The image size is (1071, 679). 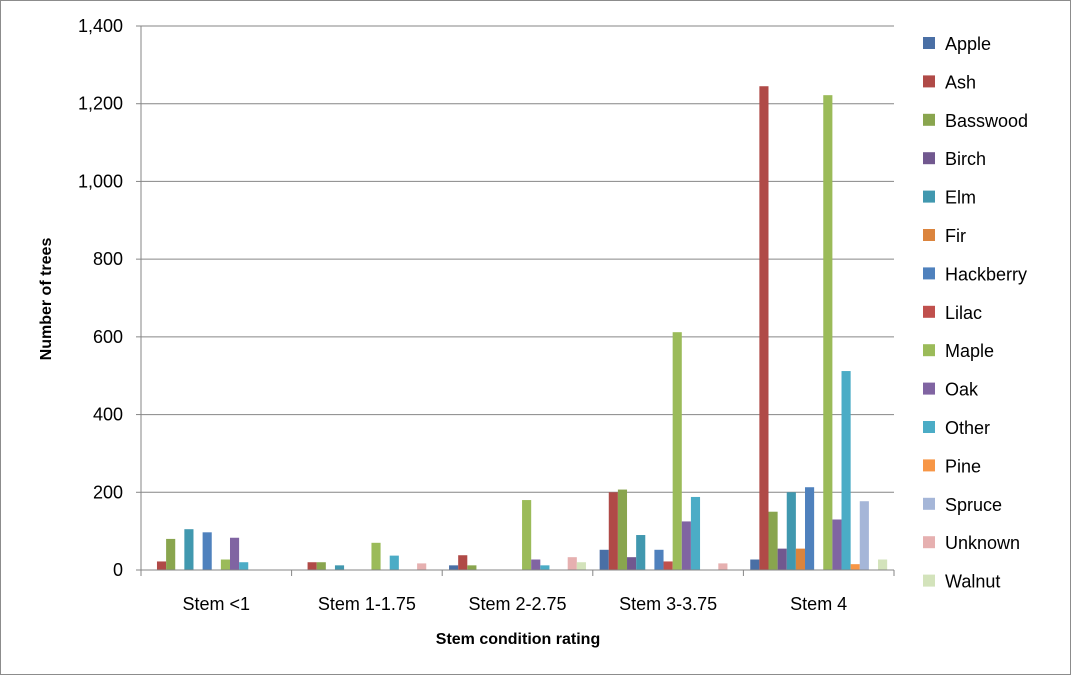 I want to click on x-tick-label: Stem 2-2.75, so click(x=517, y=604).